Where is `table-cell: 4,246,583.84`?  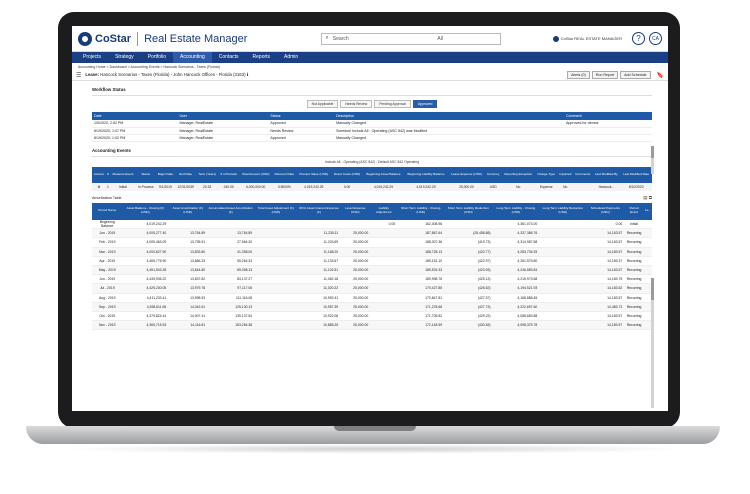
table-cell: 4,246,583.84 is located at coordinates (516, 270).